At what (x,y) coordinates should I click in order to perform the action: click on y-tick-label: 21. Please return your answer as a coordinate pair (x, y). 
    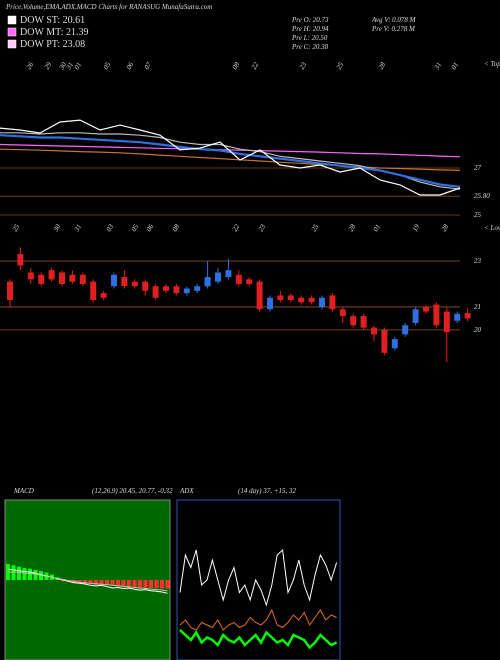
    Looking at the image, I should click on (477, 307).